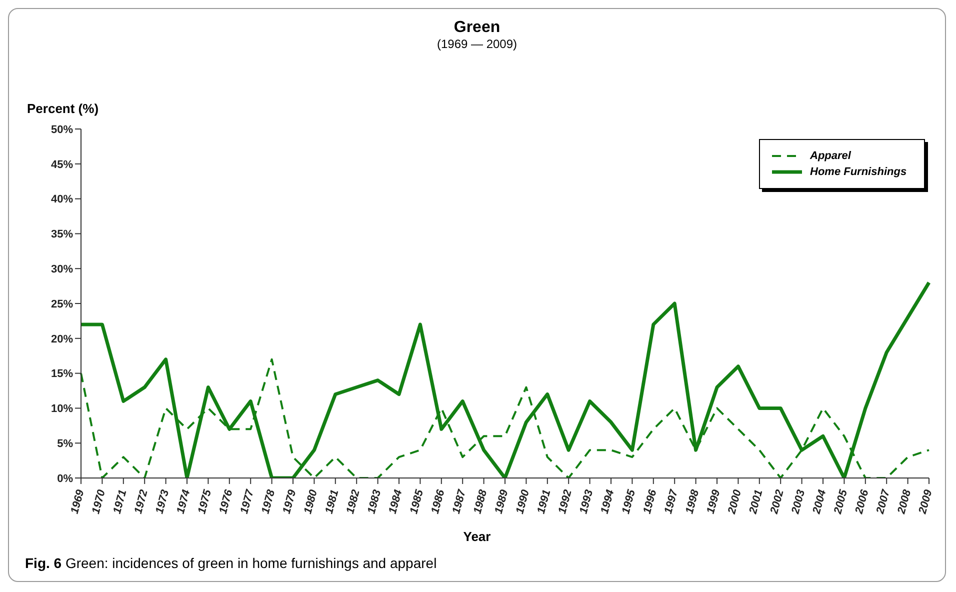 Image resolution: width=956 pixels, height=592 pixels. What do you see at coordinates (830, 156) in the screenshot?
I see `legend-label: Apparel` at bounding box center [830, 156].